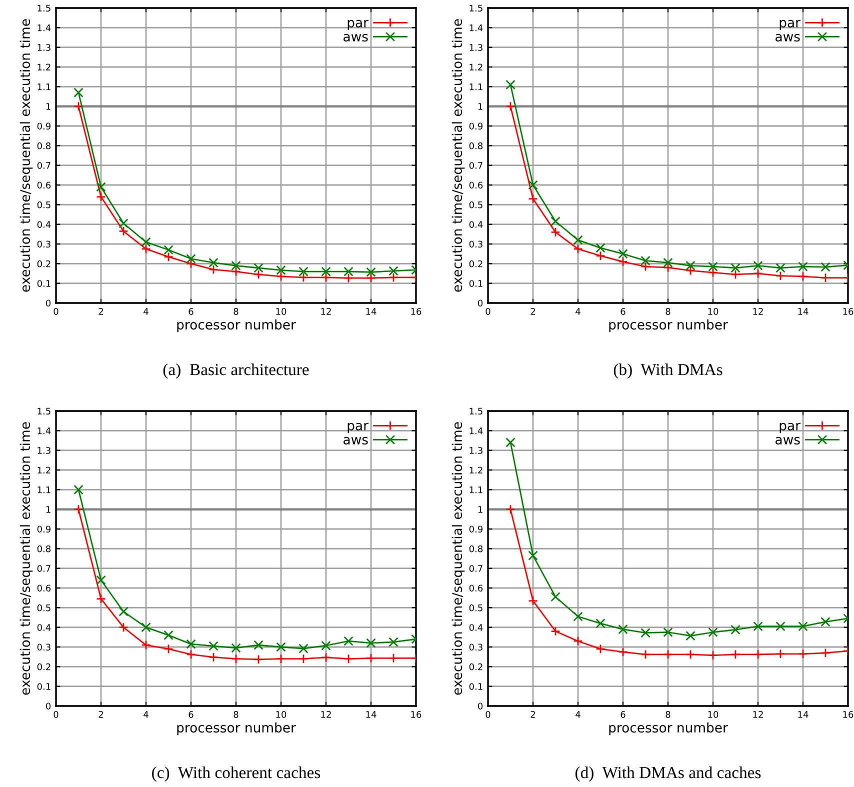 The image size is (854, 787). I want to click on text: (a) Basic architecture, so click(236, 371).